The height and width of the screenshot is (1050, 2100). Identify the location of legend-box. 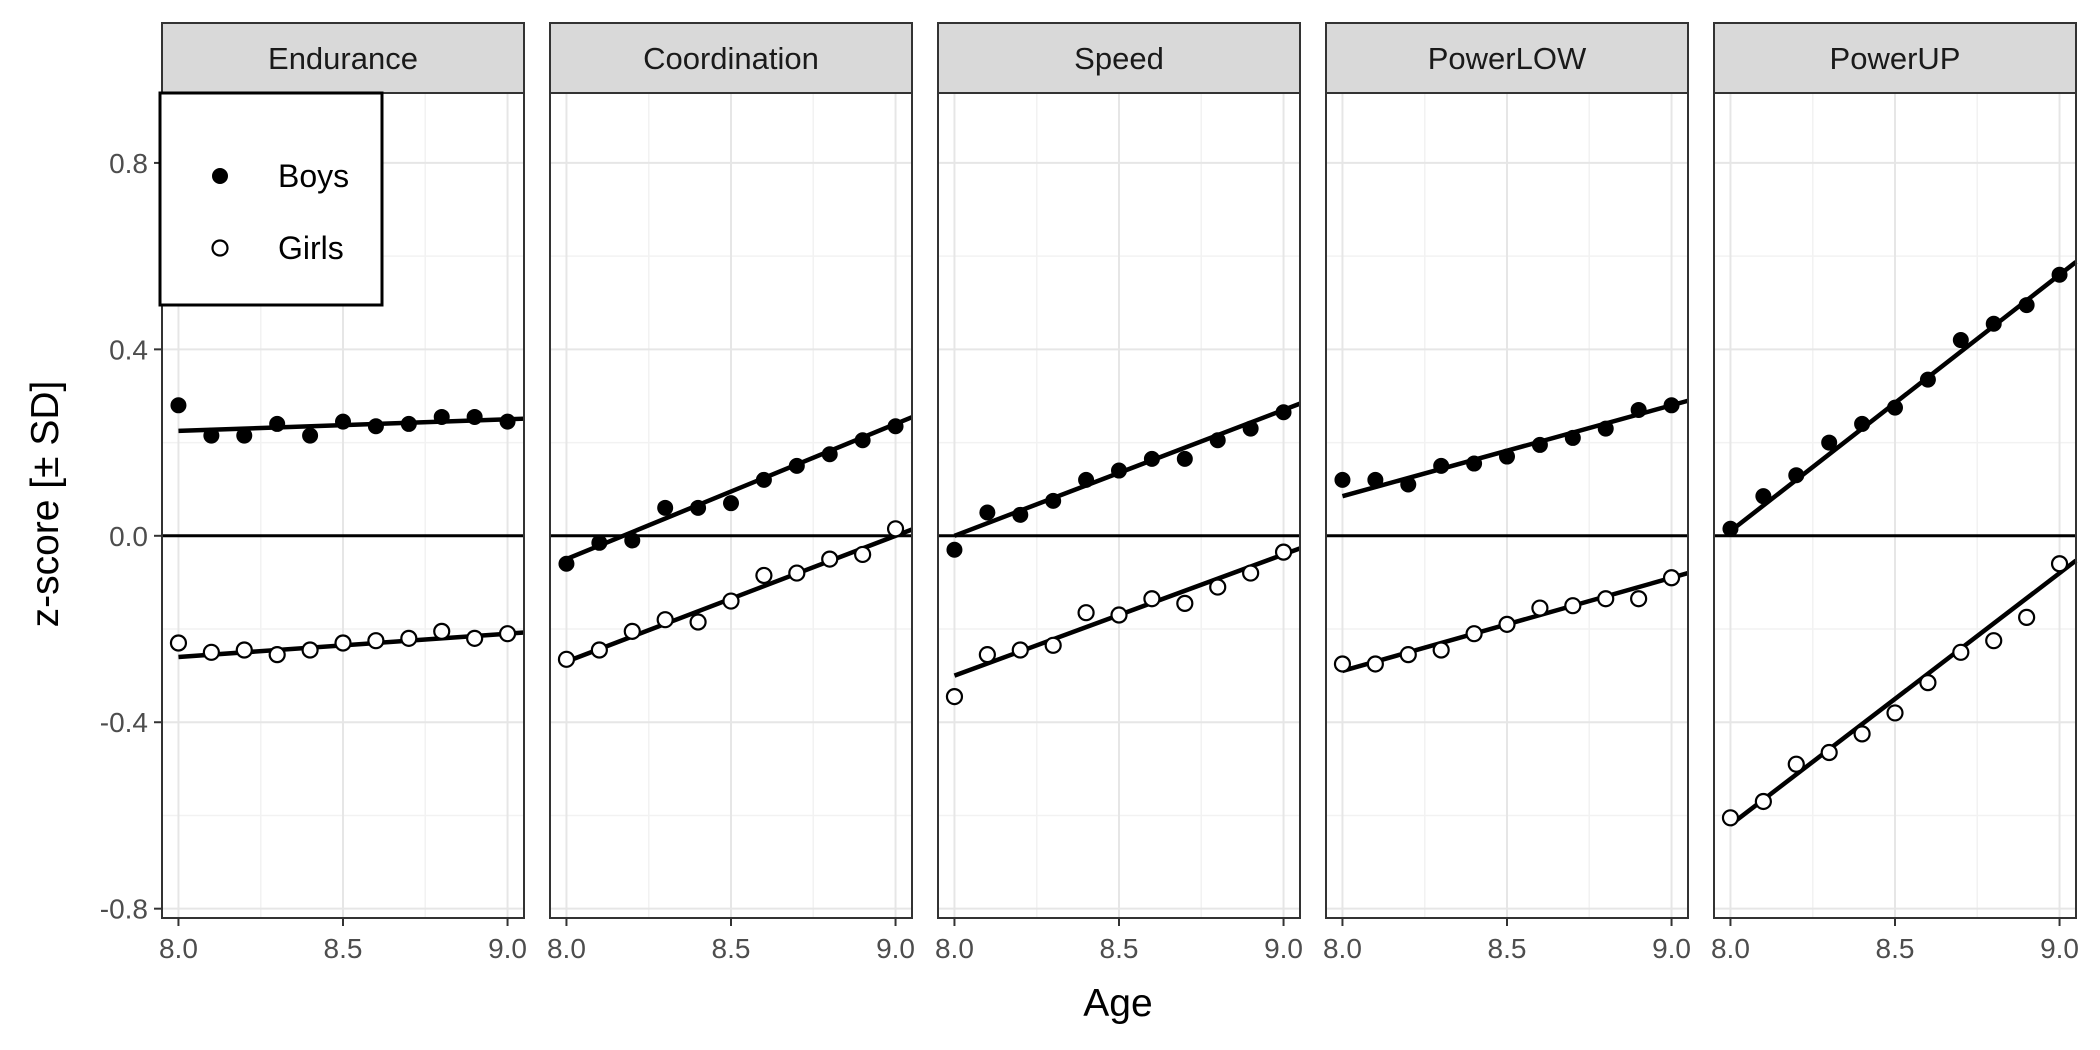
(271, 199).